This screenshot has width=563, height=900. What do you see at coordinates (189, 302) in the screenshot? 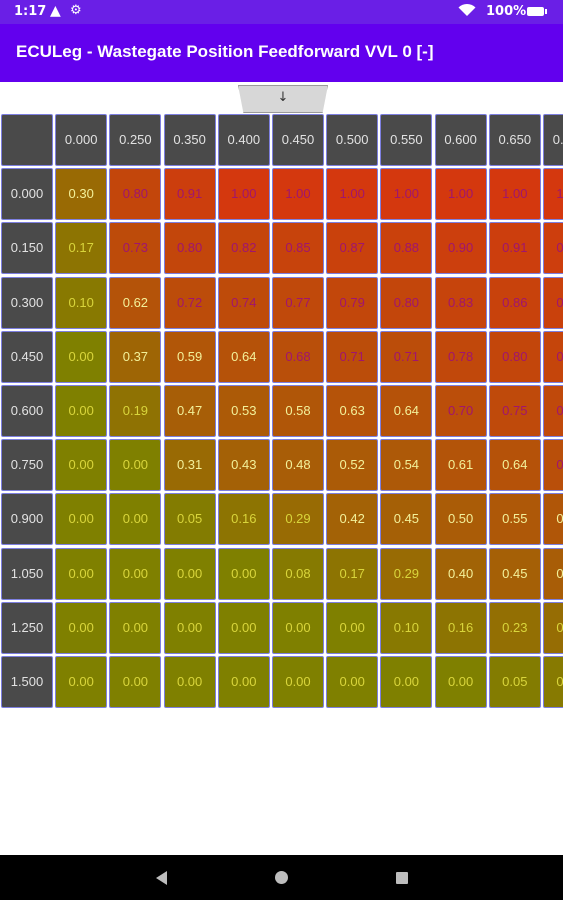
I see `table-cell: 0.72` at bounding box center [189, 302].